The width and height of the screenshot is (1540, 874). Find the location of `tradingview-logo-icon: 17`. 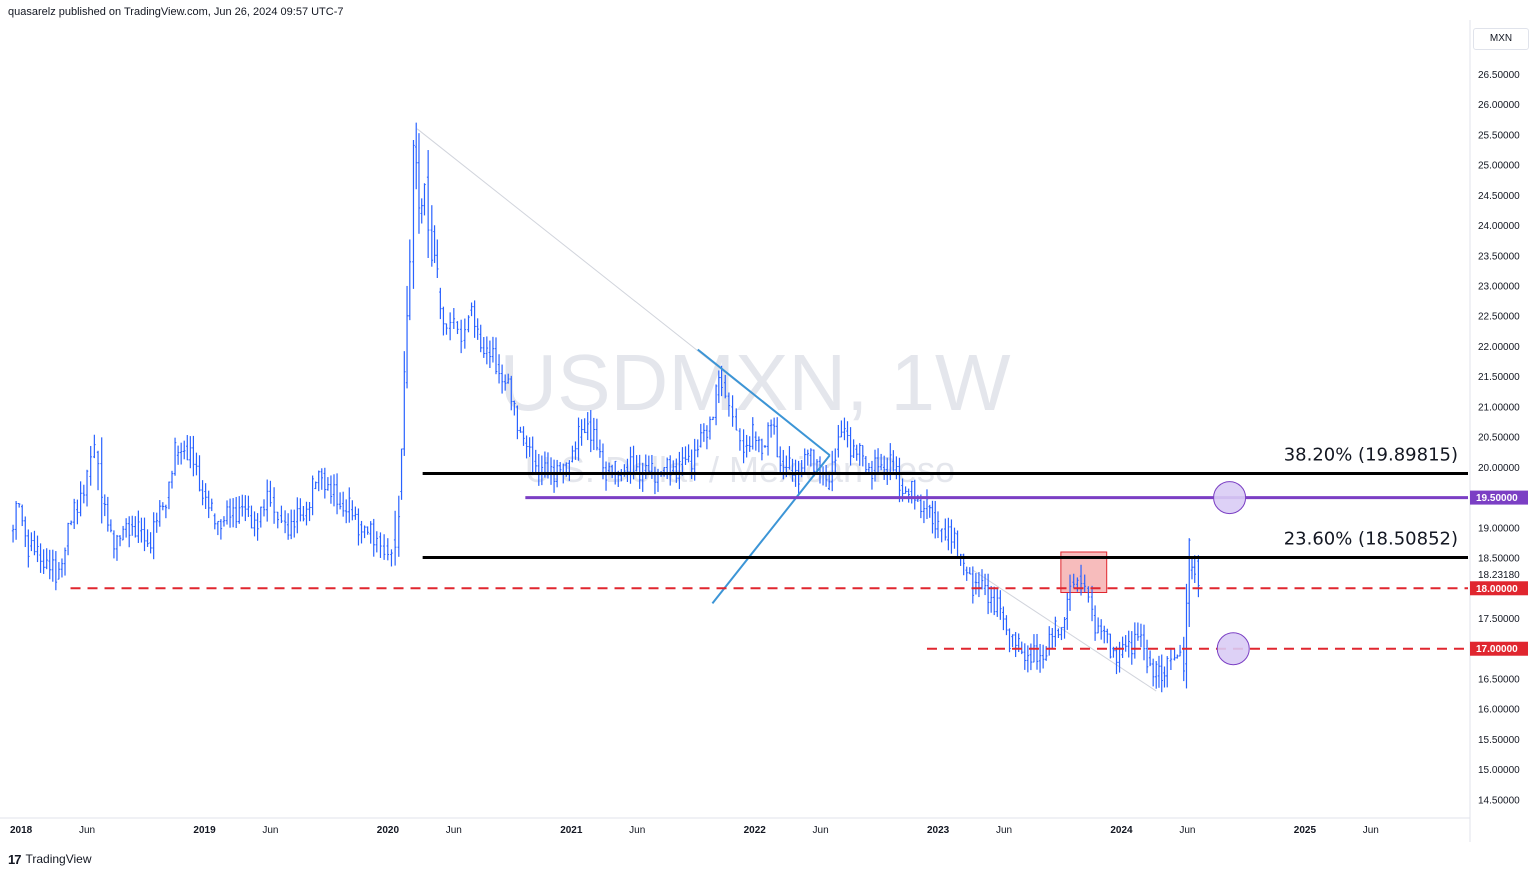

tradingview-logo-icon: 17 is located at coordinates (15, 859).